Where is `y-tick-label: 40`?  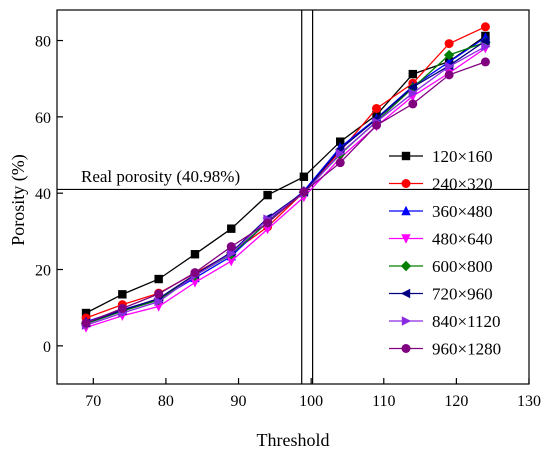
y-tick-label: 40 is located at coordinates (43, 194).